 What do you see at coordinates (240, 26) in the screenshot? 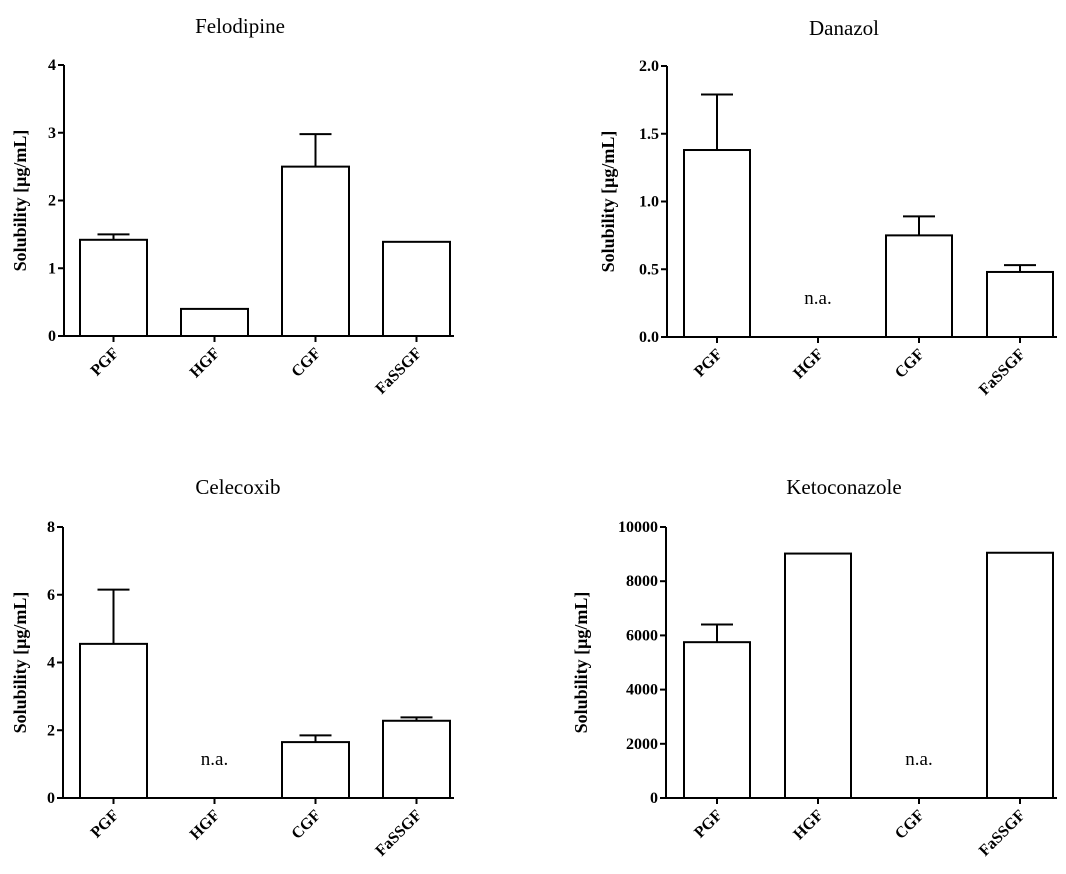
I see `chart-title: Felodipine` at bounding box center [240, 26].